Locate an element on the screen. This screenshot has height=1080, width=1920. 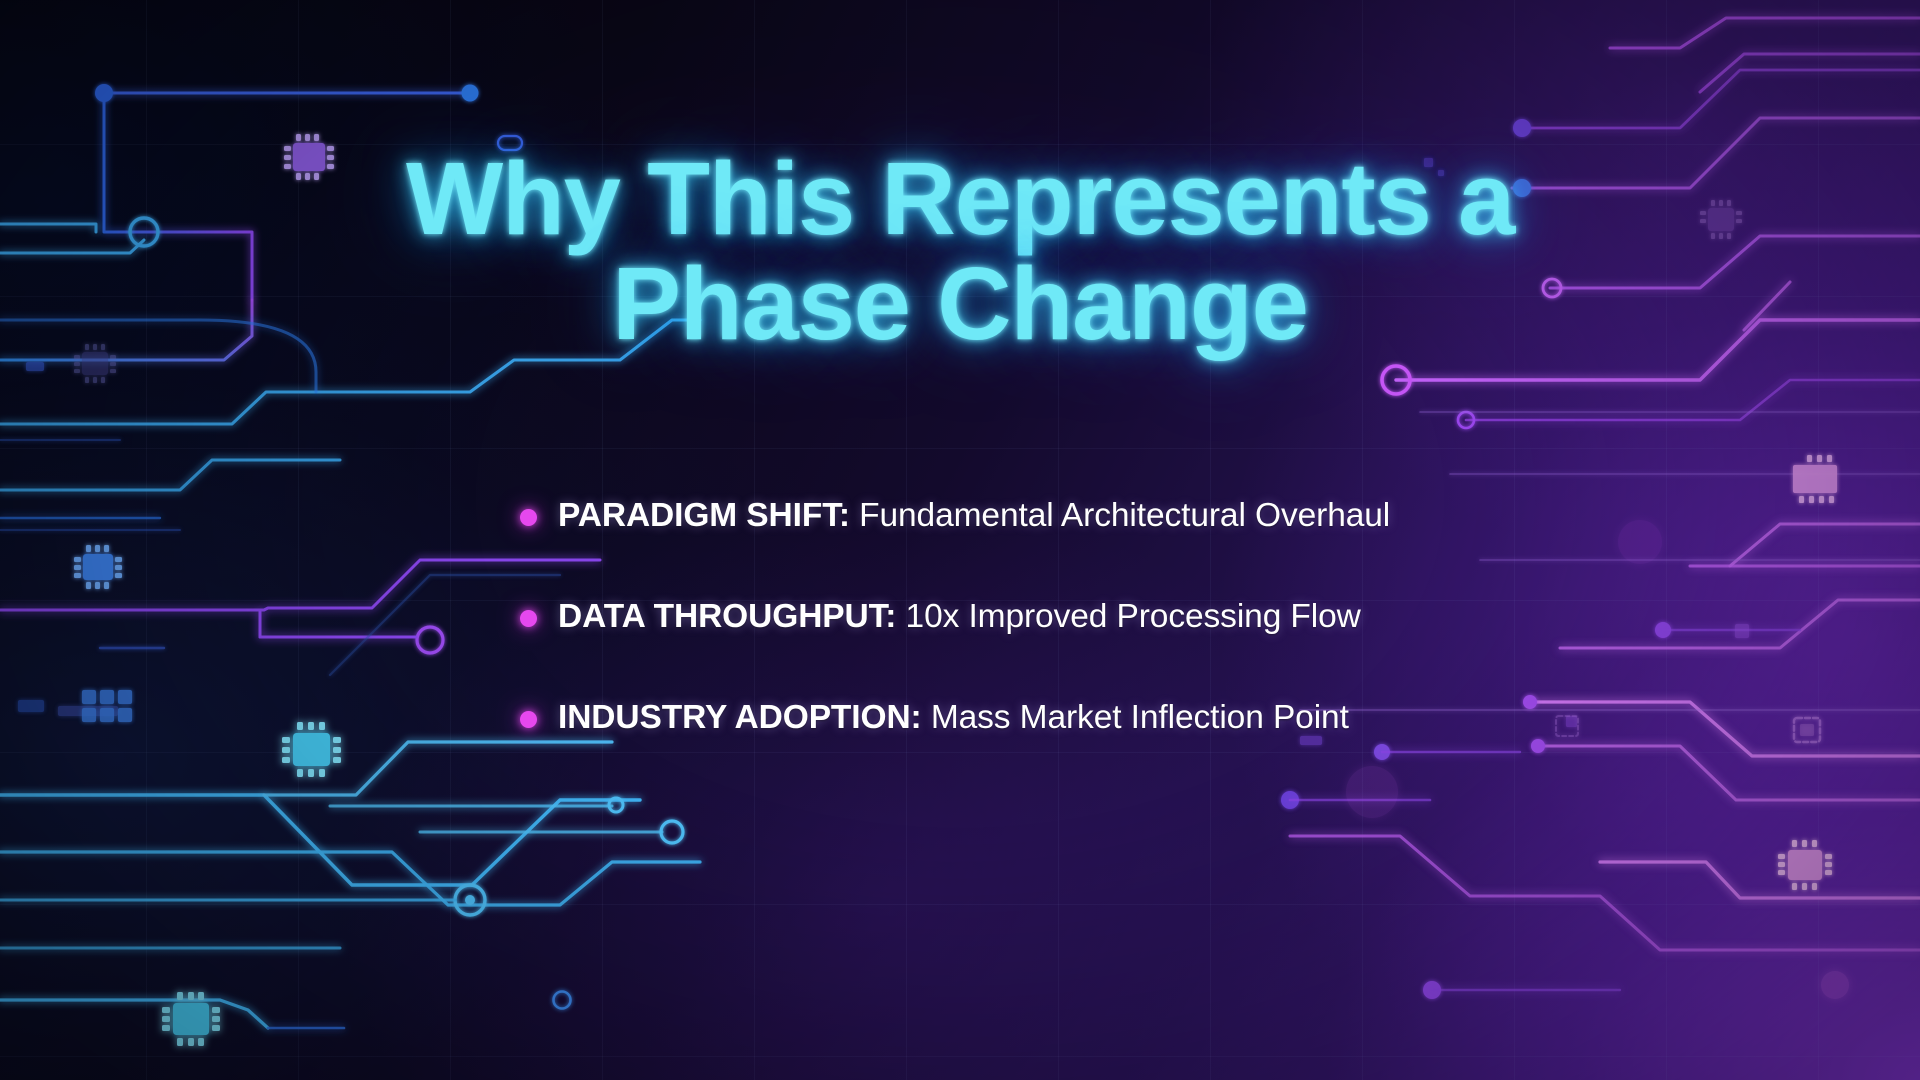
bullet-label: DATA THROUGHPUT: is located at coordinates (727, 616).